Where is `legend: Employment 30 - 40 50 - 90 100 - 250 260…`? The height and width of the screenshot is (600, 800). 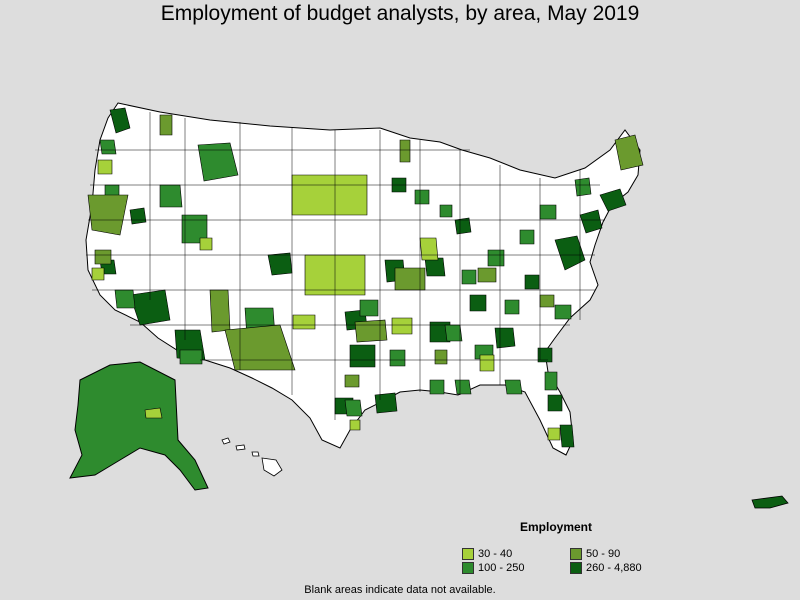
legend: Employment 30 - 40 50 - 90 100 - 250 260… is located at coordinates (552, 547).